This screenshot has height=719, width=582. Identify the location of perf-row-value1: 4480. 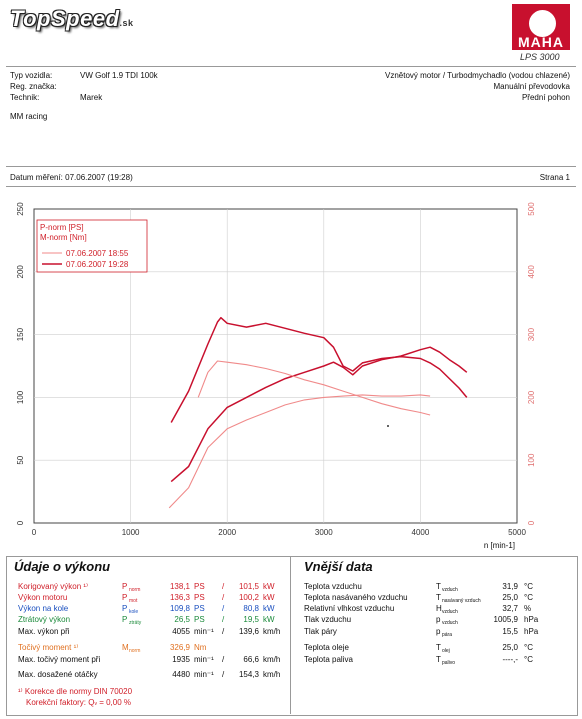
(181, 674).